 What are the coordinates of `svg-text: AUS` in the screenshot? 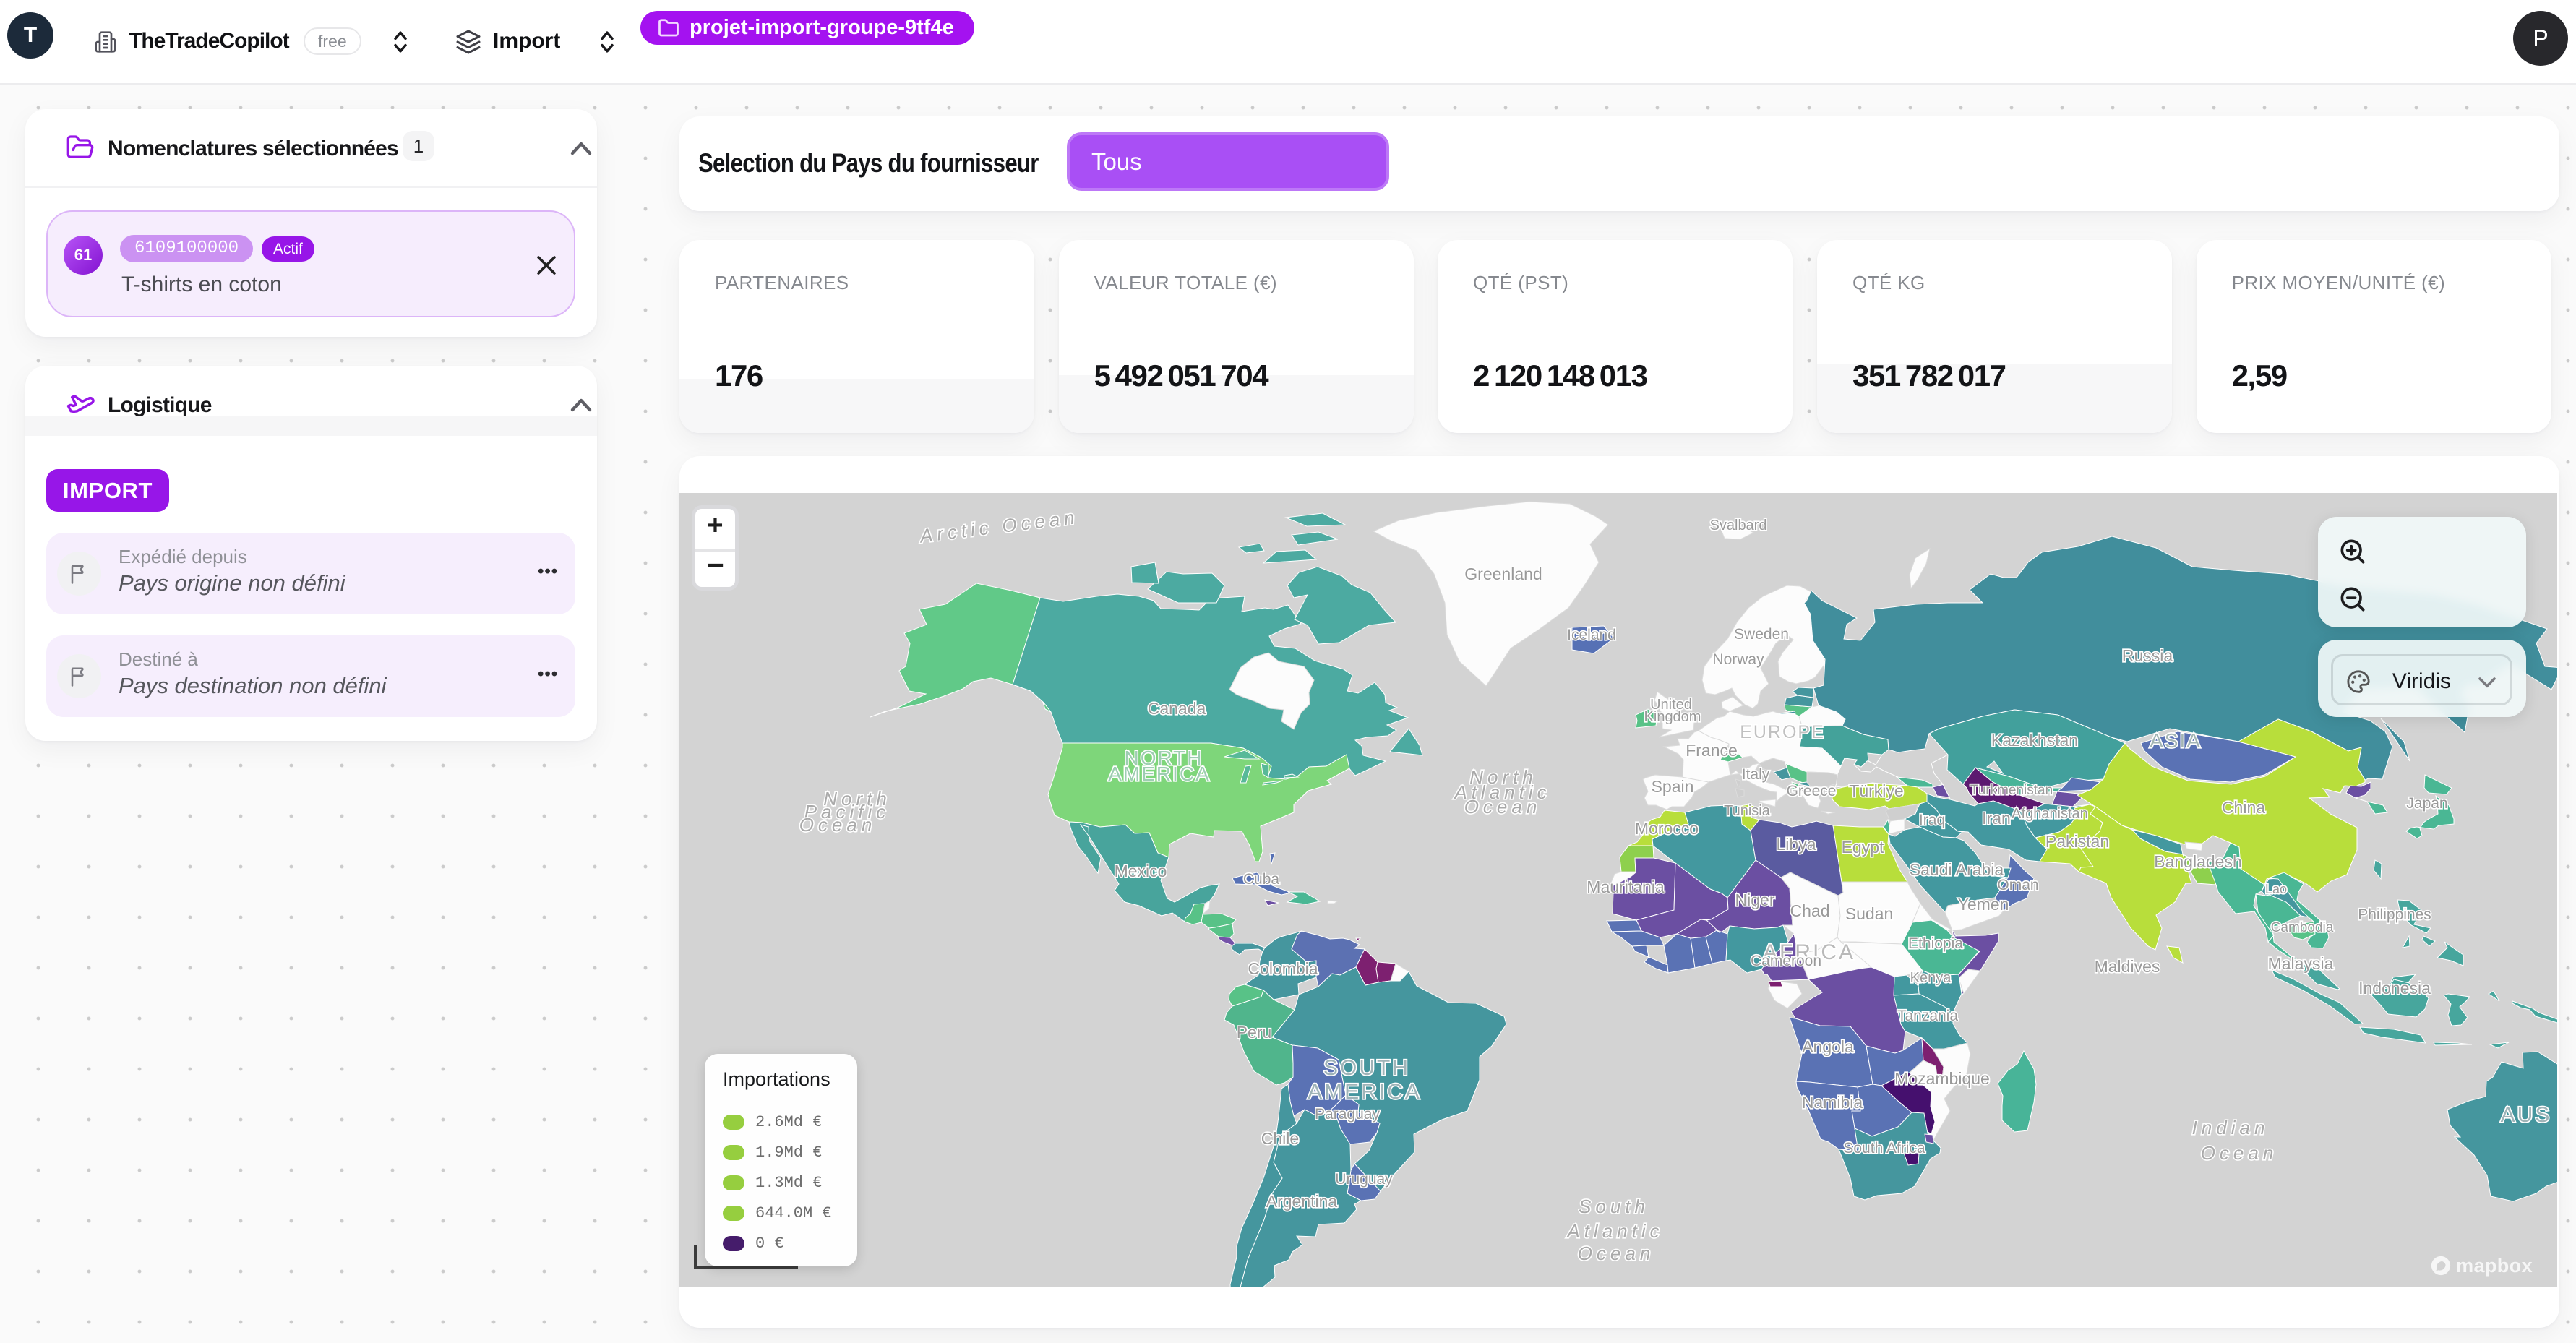 It's located at (2526, 1115).